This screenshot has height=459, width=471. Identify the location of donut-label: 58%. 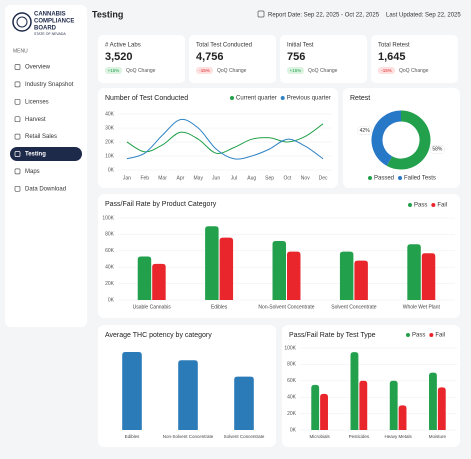
(437, 150).